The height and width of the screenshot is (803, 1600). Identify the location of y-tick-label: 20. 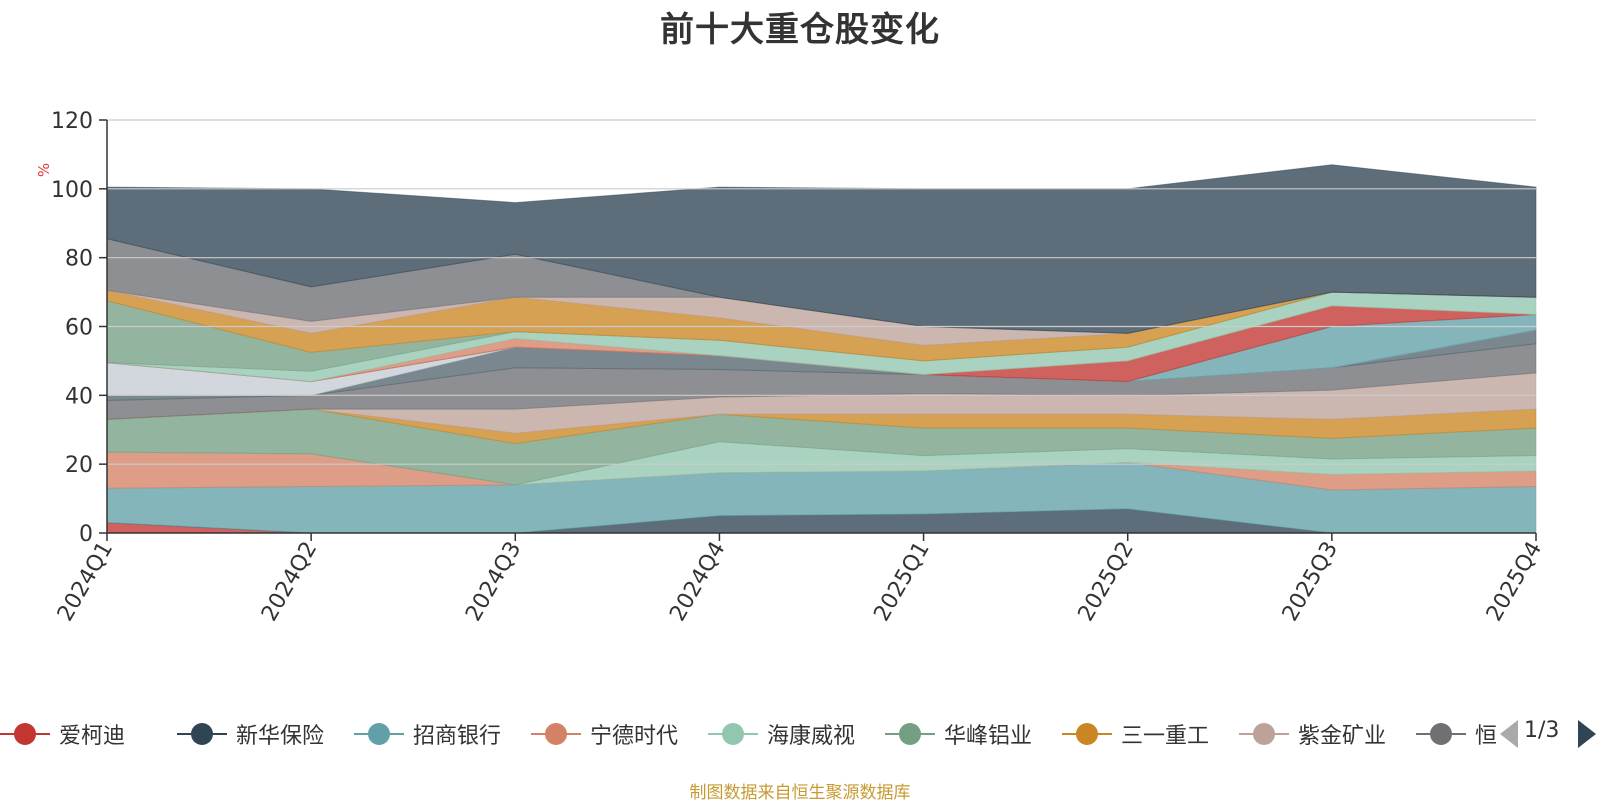
(79, 465).